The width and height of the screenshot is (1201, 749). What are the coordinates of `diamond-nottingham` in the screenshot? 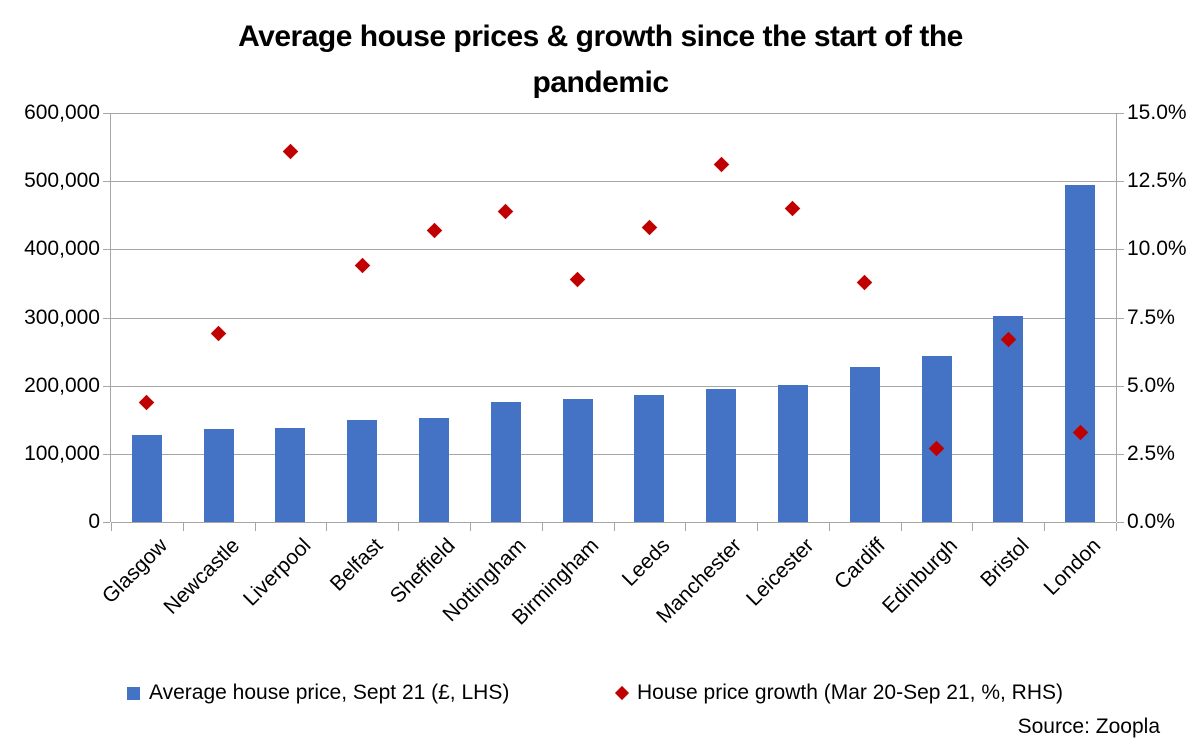 It's located at (506, 211).